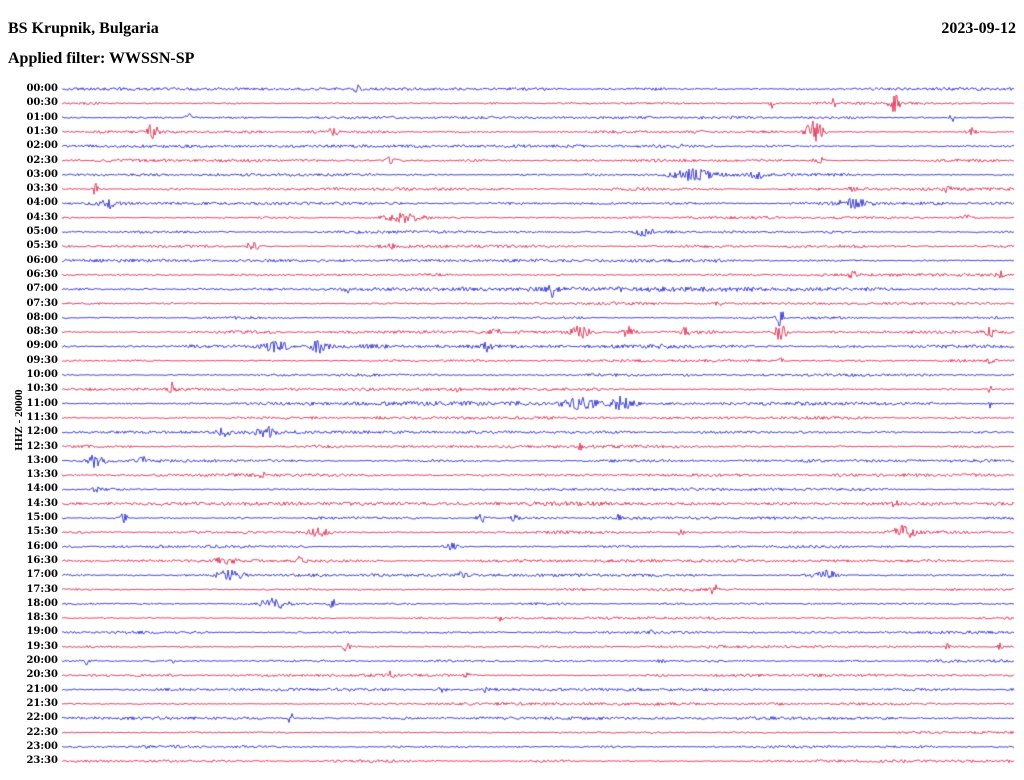  Describe the element at coordinates (42, 689) in the screenshot. I see `time-label: 21:00` at that location.